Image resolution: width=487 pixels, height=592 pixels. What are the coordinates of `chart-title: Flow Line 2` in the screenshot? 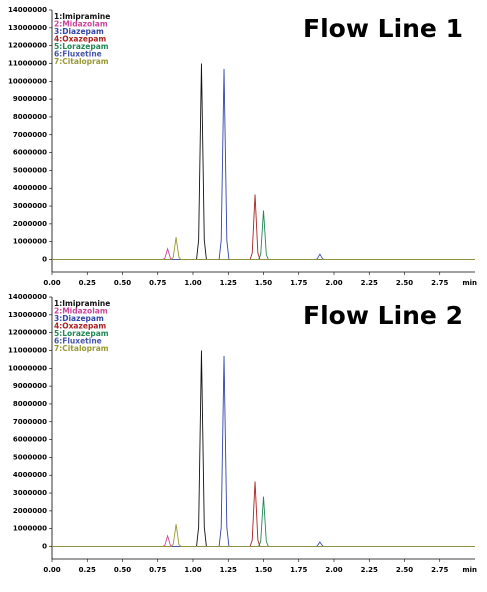 It's located at (383, 315).